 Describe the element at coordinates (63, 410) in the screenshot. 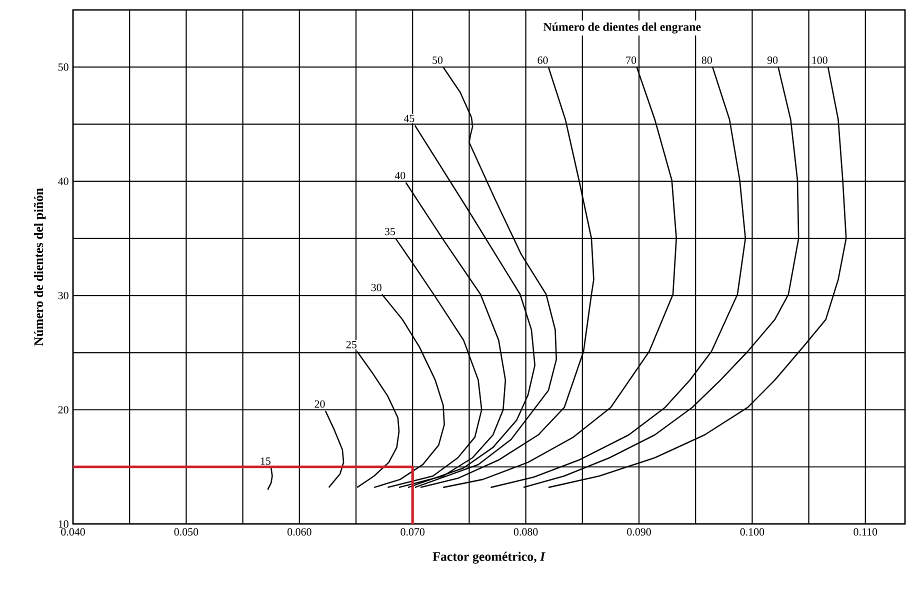

I see `y-tick-label: 20` at that location.